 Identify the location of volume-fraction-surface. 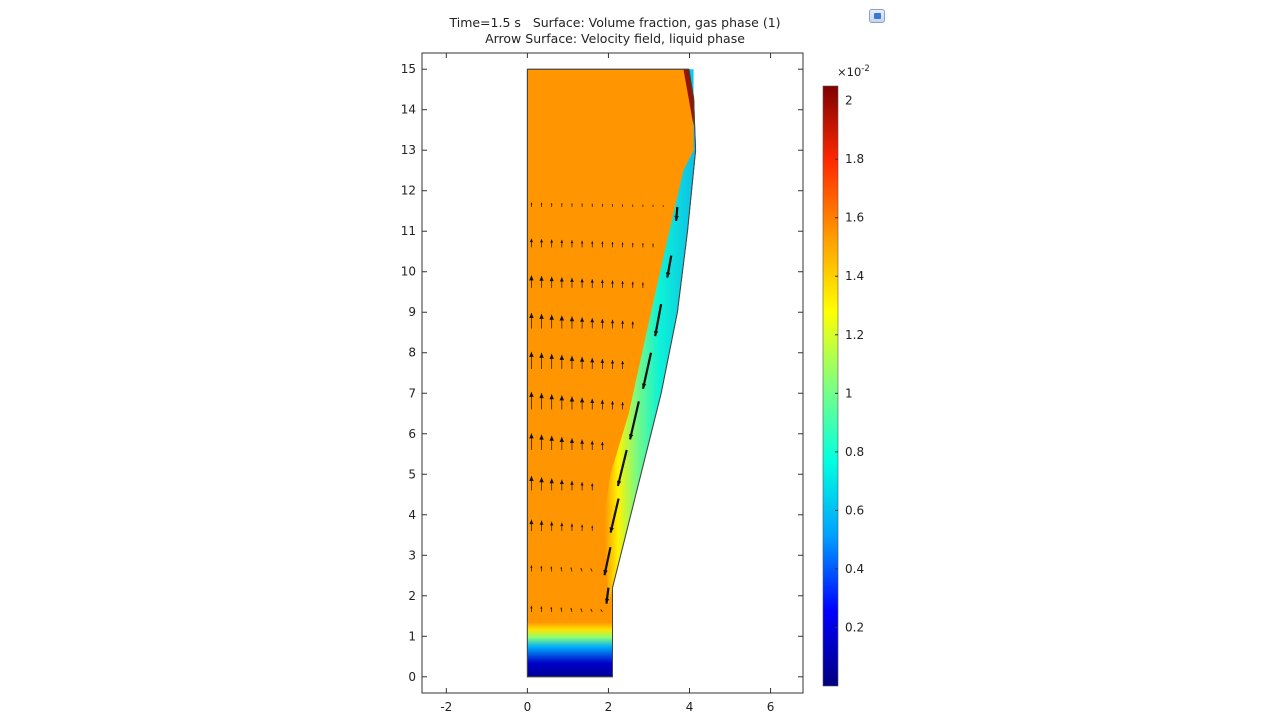
(611, 373).